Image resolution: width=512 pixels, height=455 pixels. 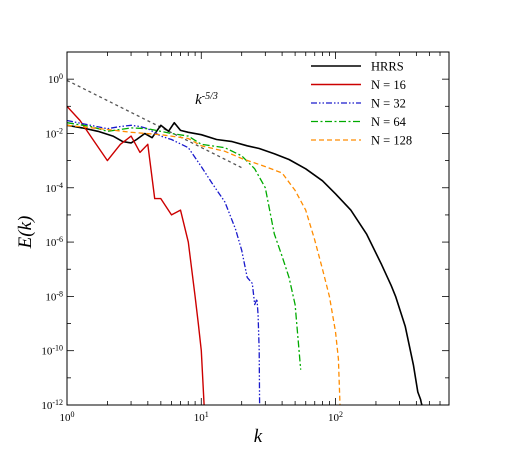 What do you see at coordinates (25, 233) in the screenshot?
I see `y-axis-label: E(k)` at bounding box center [25, 233].